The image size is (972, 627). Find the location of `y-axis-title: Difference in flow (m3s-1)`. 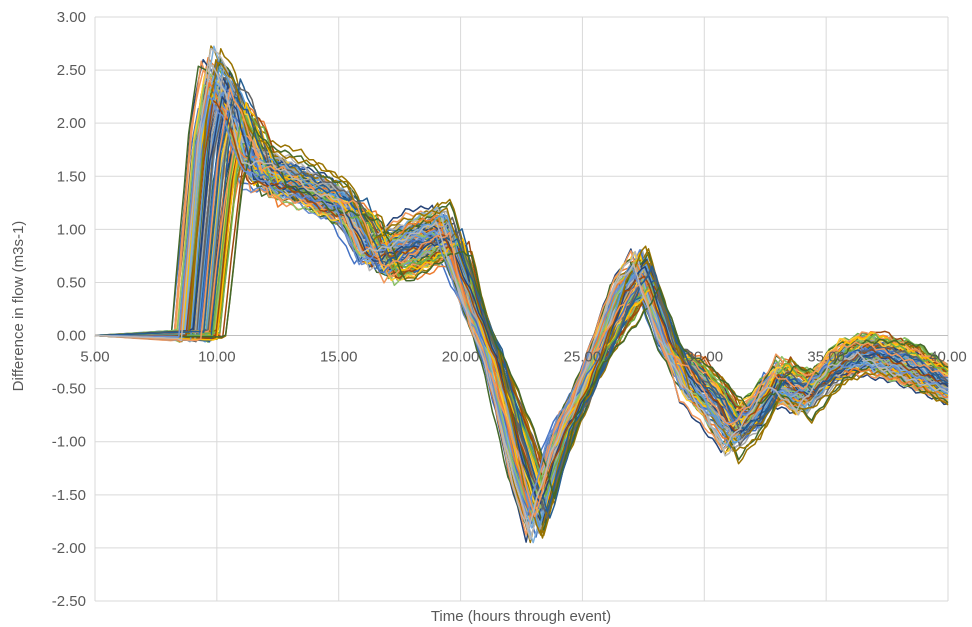

y-axis-title: Difference in flow (m3s-1) is located at coordinates (18, 306).